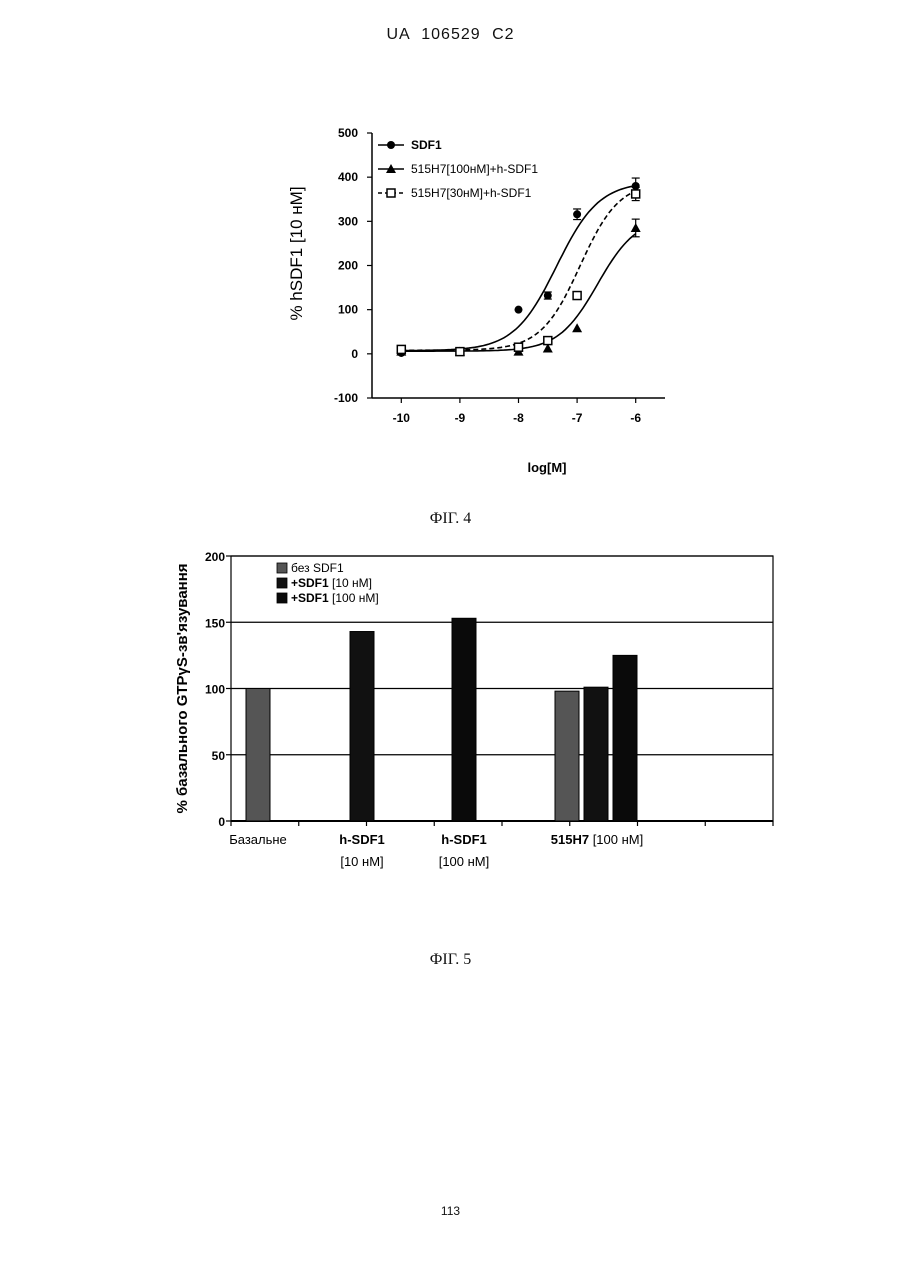  I want to click on y-tick-label: 50, so click(219, 756).